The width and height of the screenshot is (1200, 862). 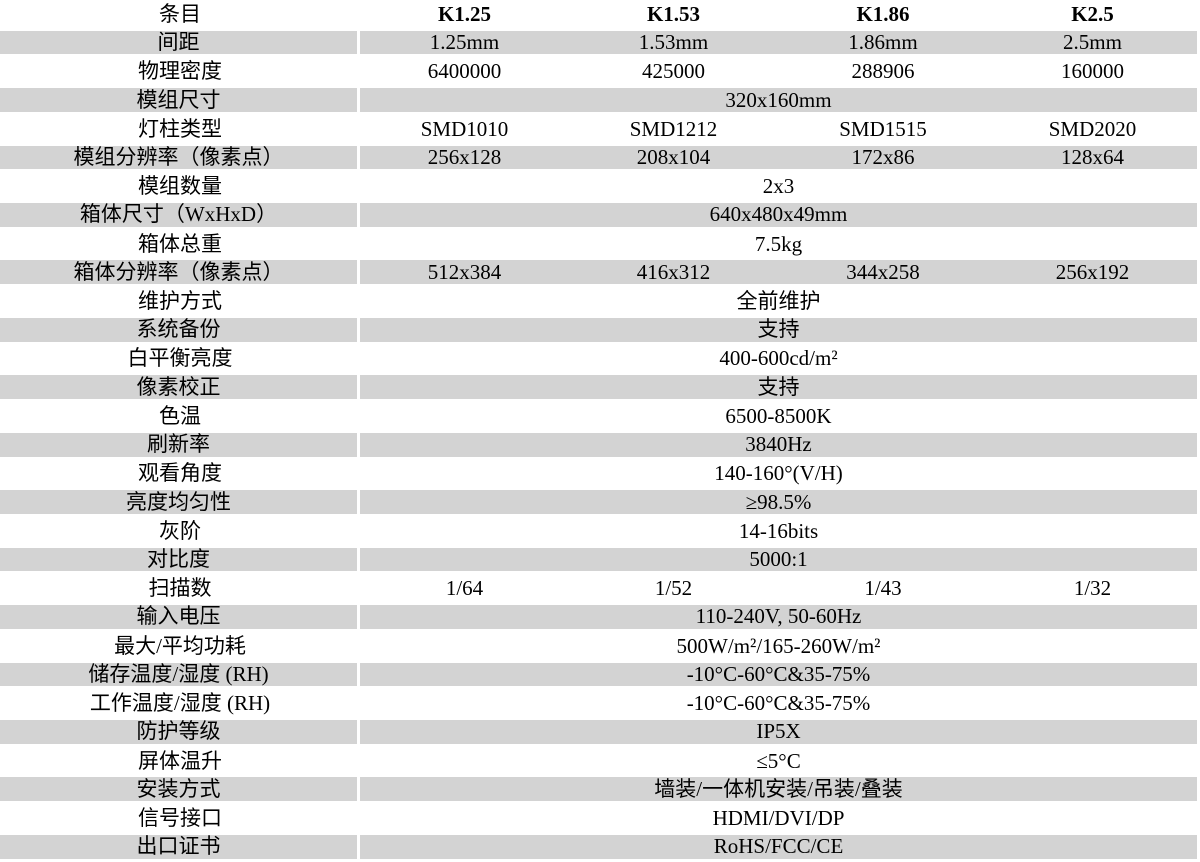 What do you see at coordinates (598, 186) in the screenshot?
I see `table-row: 模组数量 2x3` at bounding box center [598, 186].